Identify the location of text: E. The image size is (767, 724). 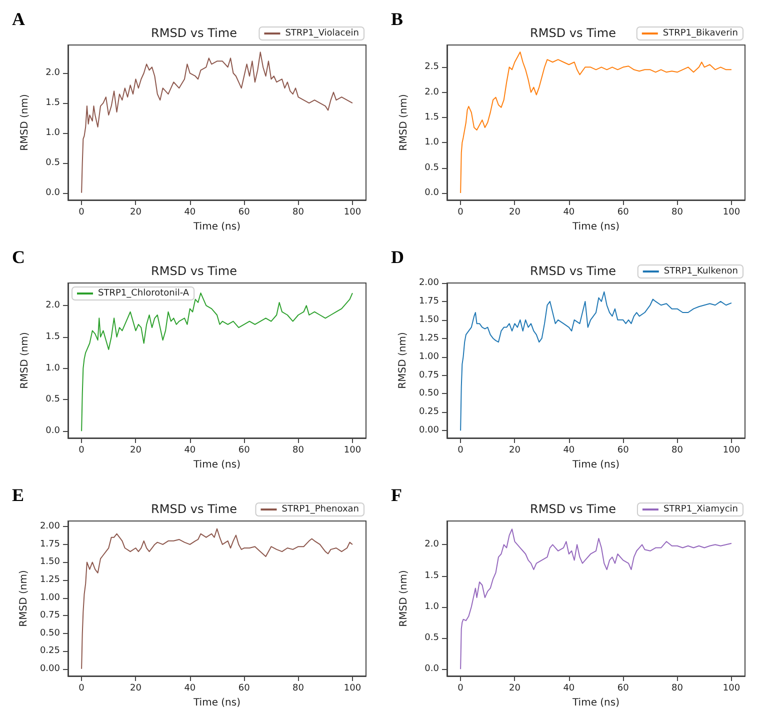
(18, 495).